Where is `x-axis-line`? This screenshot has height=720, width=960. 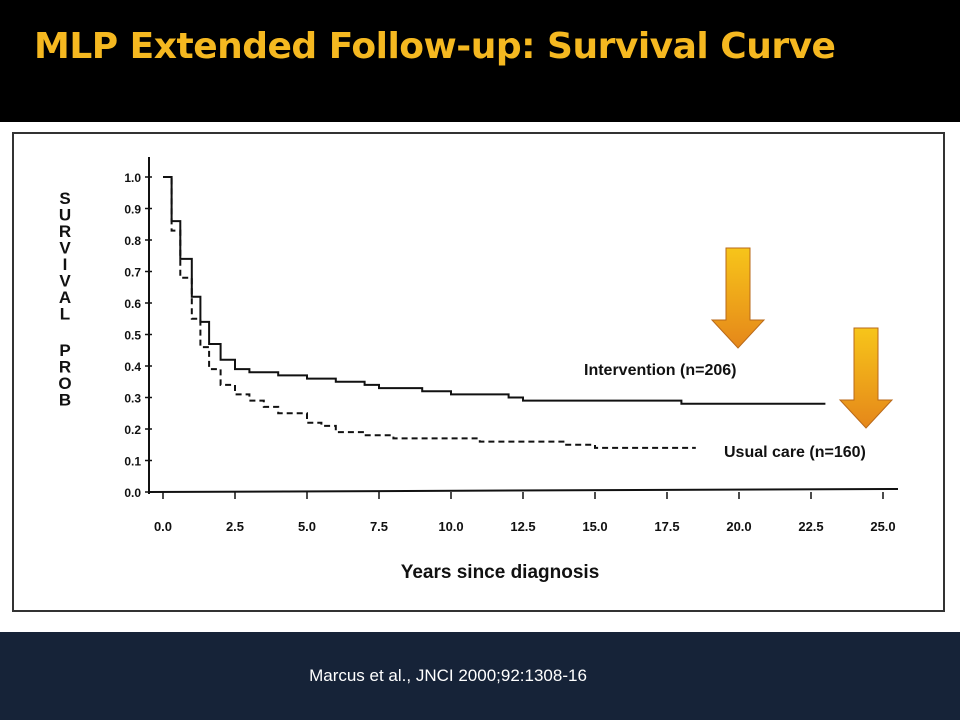
x-axis-line is located at coordinates (523, 490).